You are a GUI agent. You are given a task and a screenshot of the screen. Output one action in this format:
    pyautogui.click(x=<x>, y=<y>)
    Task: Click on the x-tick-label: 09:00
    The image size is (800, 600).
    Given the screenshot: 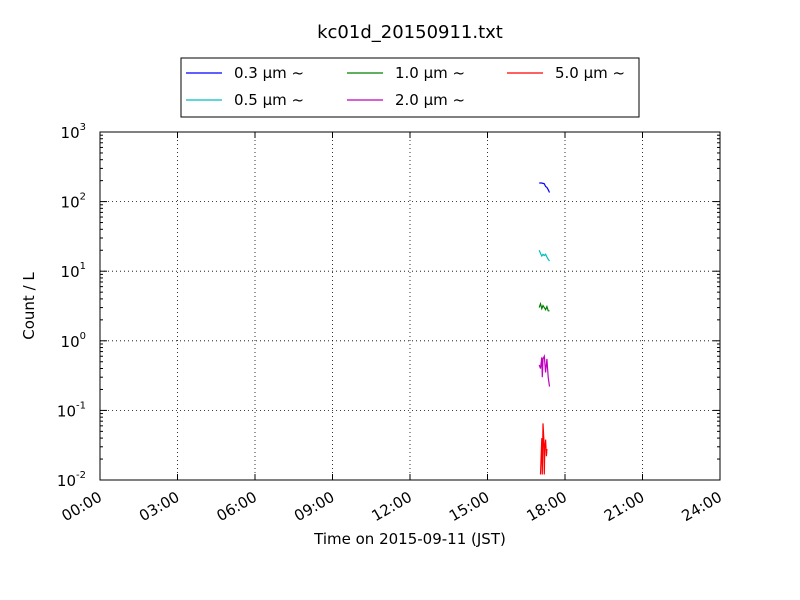 What is the action you would take?
    pyautogui.click(x=314, y=506)
    